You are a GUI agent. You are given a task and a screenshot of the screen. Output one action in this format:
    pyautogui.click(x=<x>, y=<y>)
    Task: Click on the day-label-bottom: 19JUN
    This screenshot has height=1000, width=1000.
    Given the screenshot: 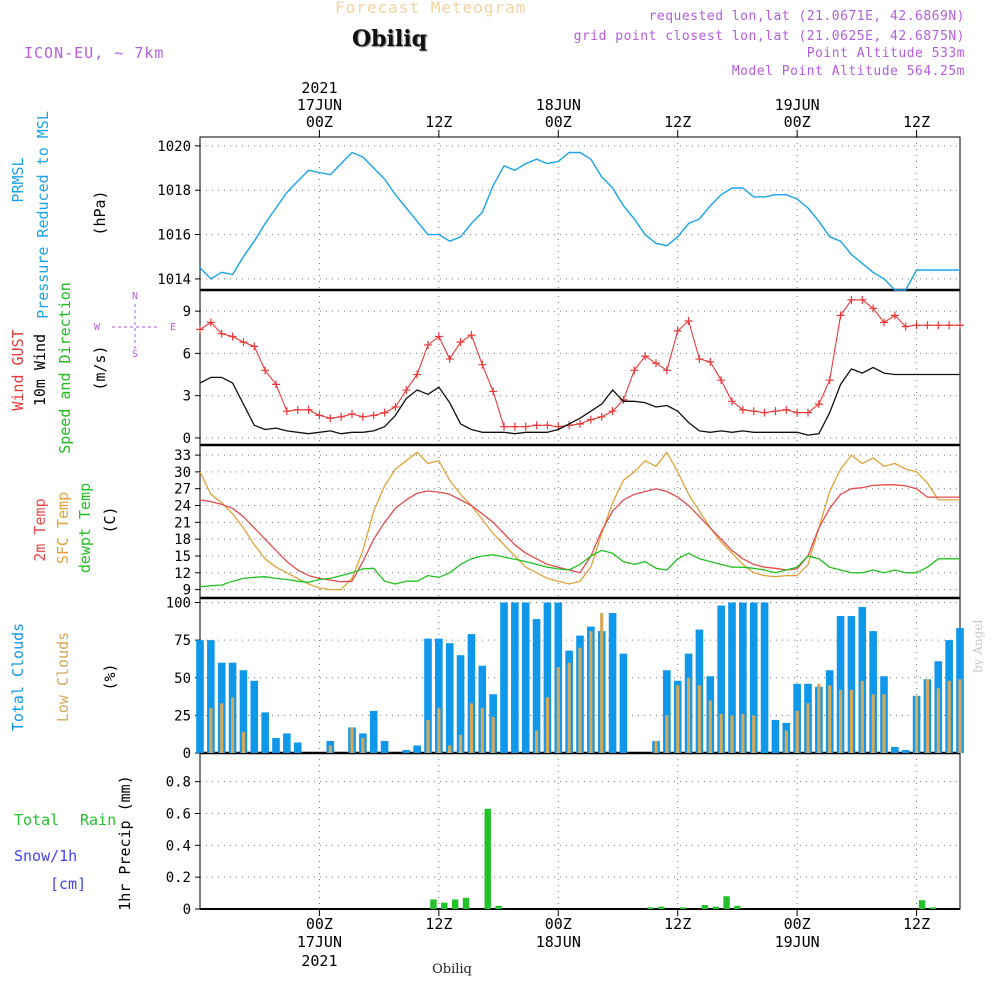 What is the action you would take?
    pyautogui.click(x=797, y=942)
    